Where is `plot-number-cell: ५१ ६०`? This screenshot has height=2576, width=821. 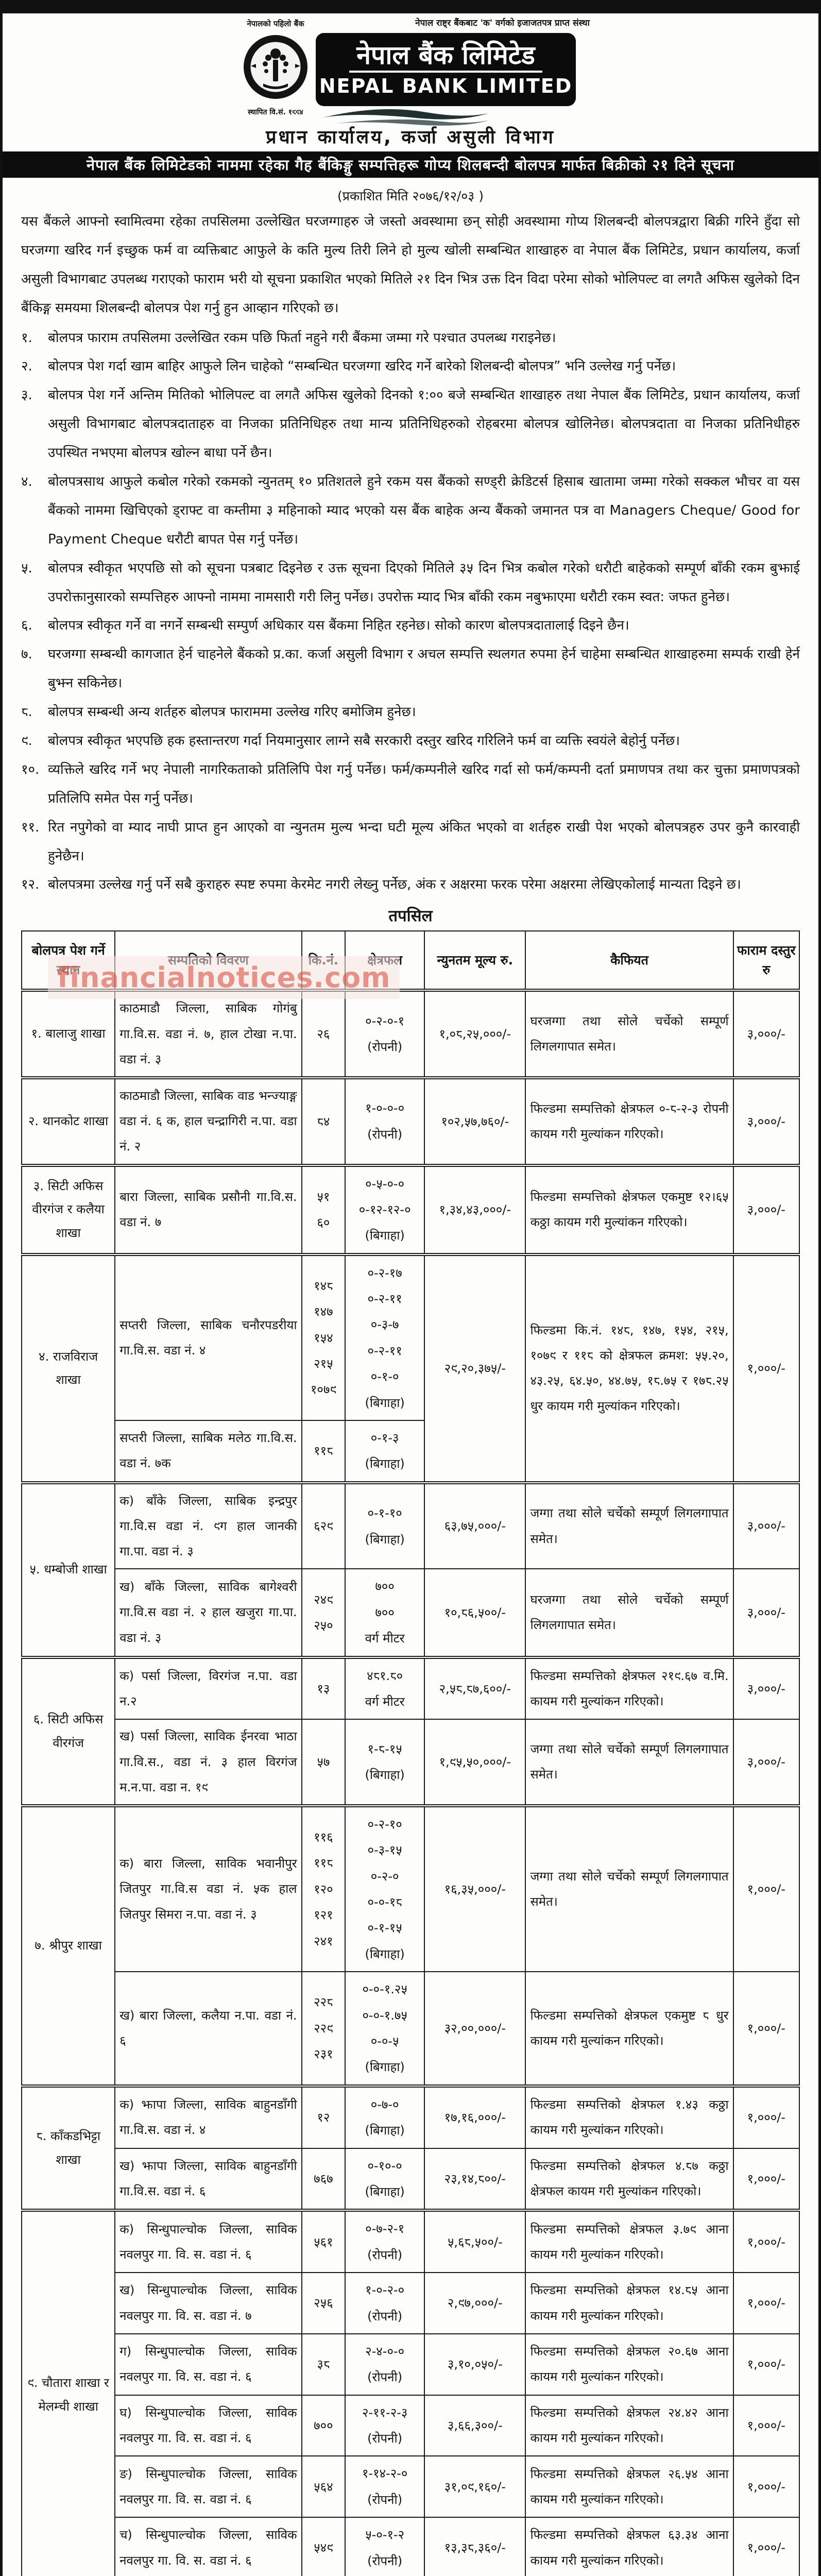 plot-number-cell: ५१ ६० is located at coordinates (324, 1209).